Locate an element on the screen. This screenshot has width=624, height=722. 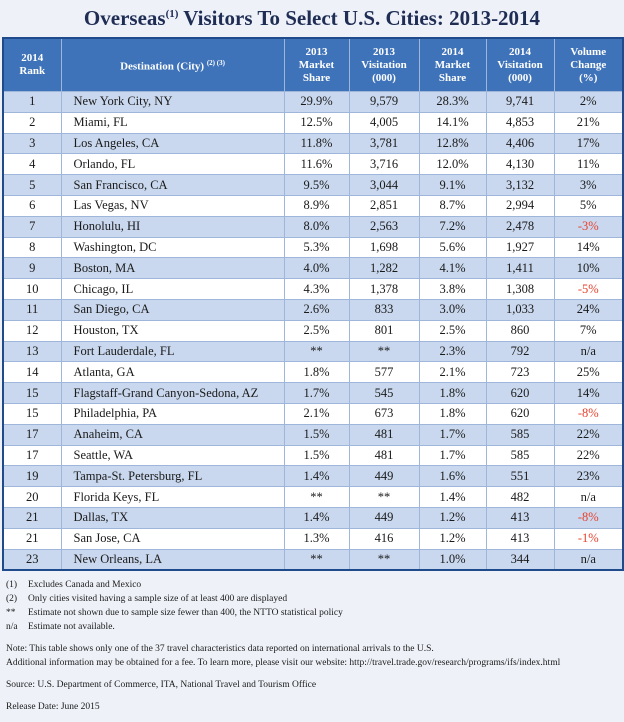
table-cell: 1.8% is located at coordinates (452, 393).